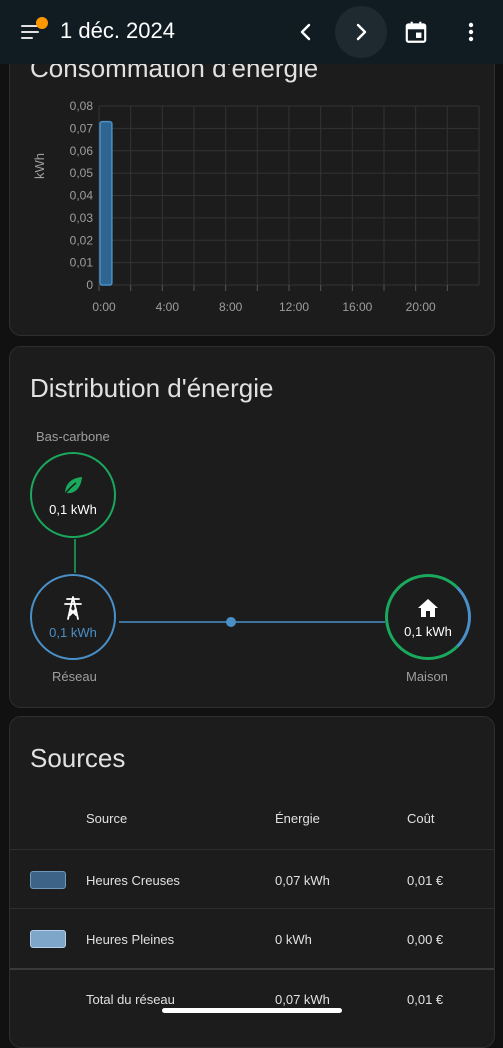  What do you see at coordinates (421, 307) in the screenshot?
I see `x-tick-label: 20:00` at bounding box center [421, 307].